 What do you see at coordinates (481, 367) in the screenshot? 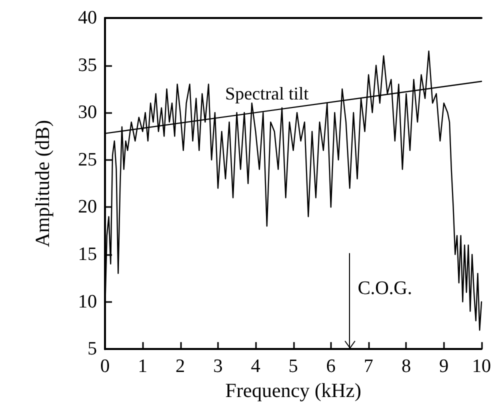
I see `x-tick-label: 10` at bounding box center [481, 367].